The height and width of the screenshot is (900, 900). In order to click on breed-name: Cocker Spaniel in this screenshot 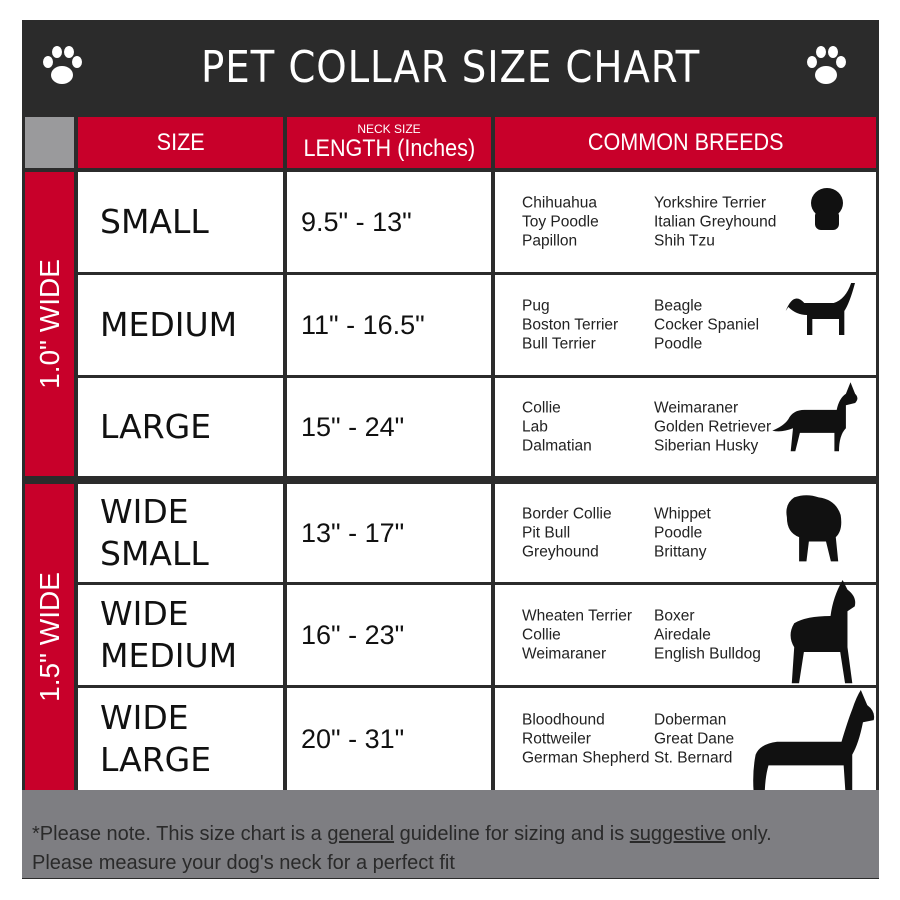, I will do `click(707, 325)`.